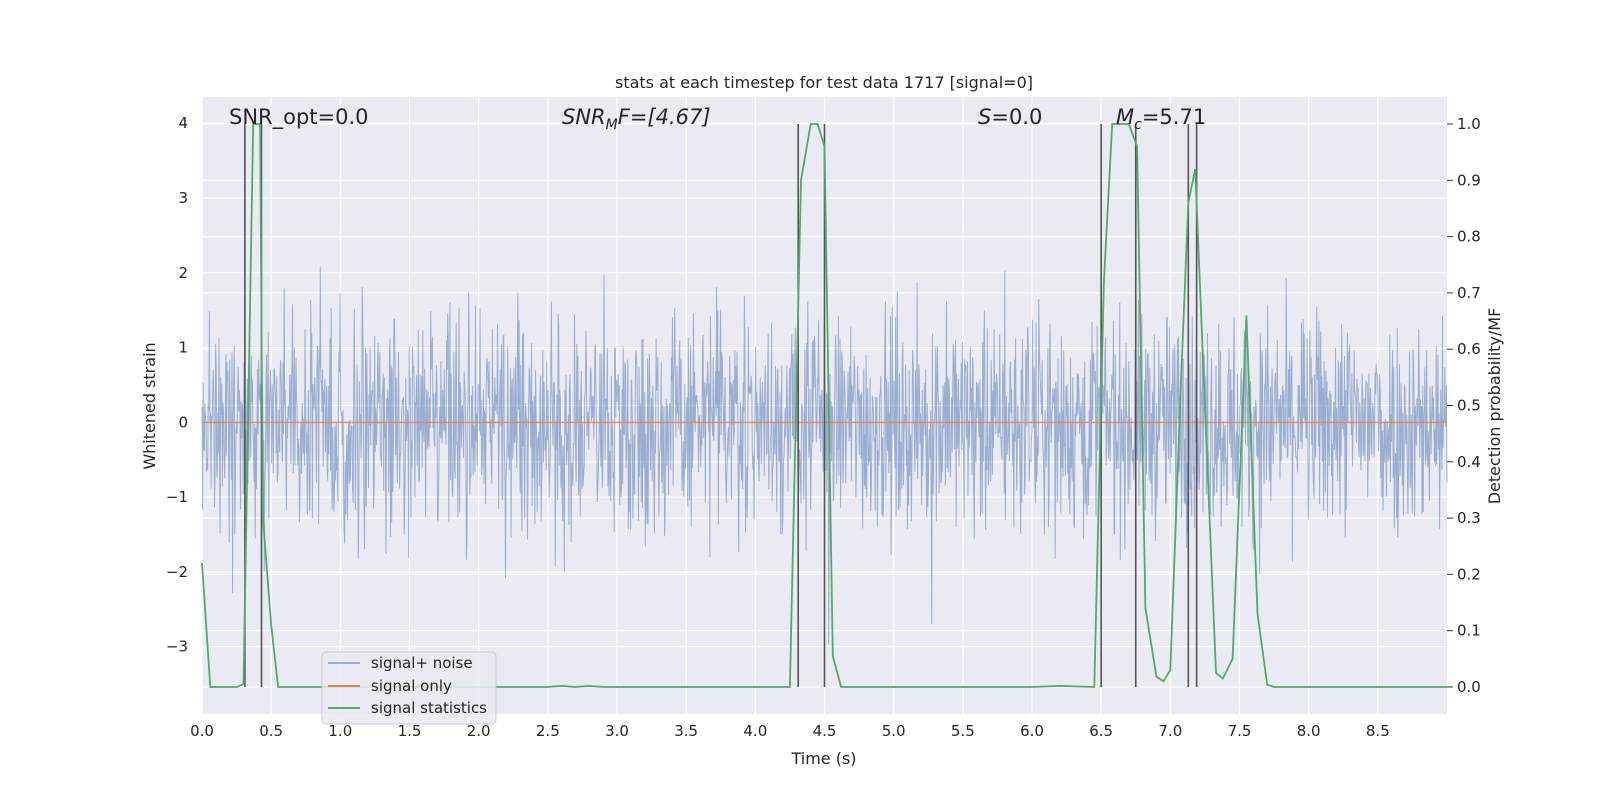 The height and width of the screenshot is (800, 1600). I want to click on x-tick-label: 8.0, so click(1309, 731).